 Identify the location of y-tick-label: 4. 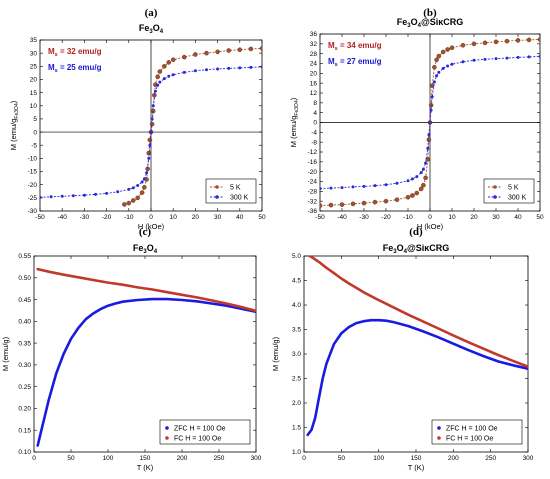
(315, 113).